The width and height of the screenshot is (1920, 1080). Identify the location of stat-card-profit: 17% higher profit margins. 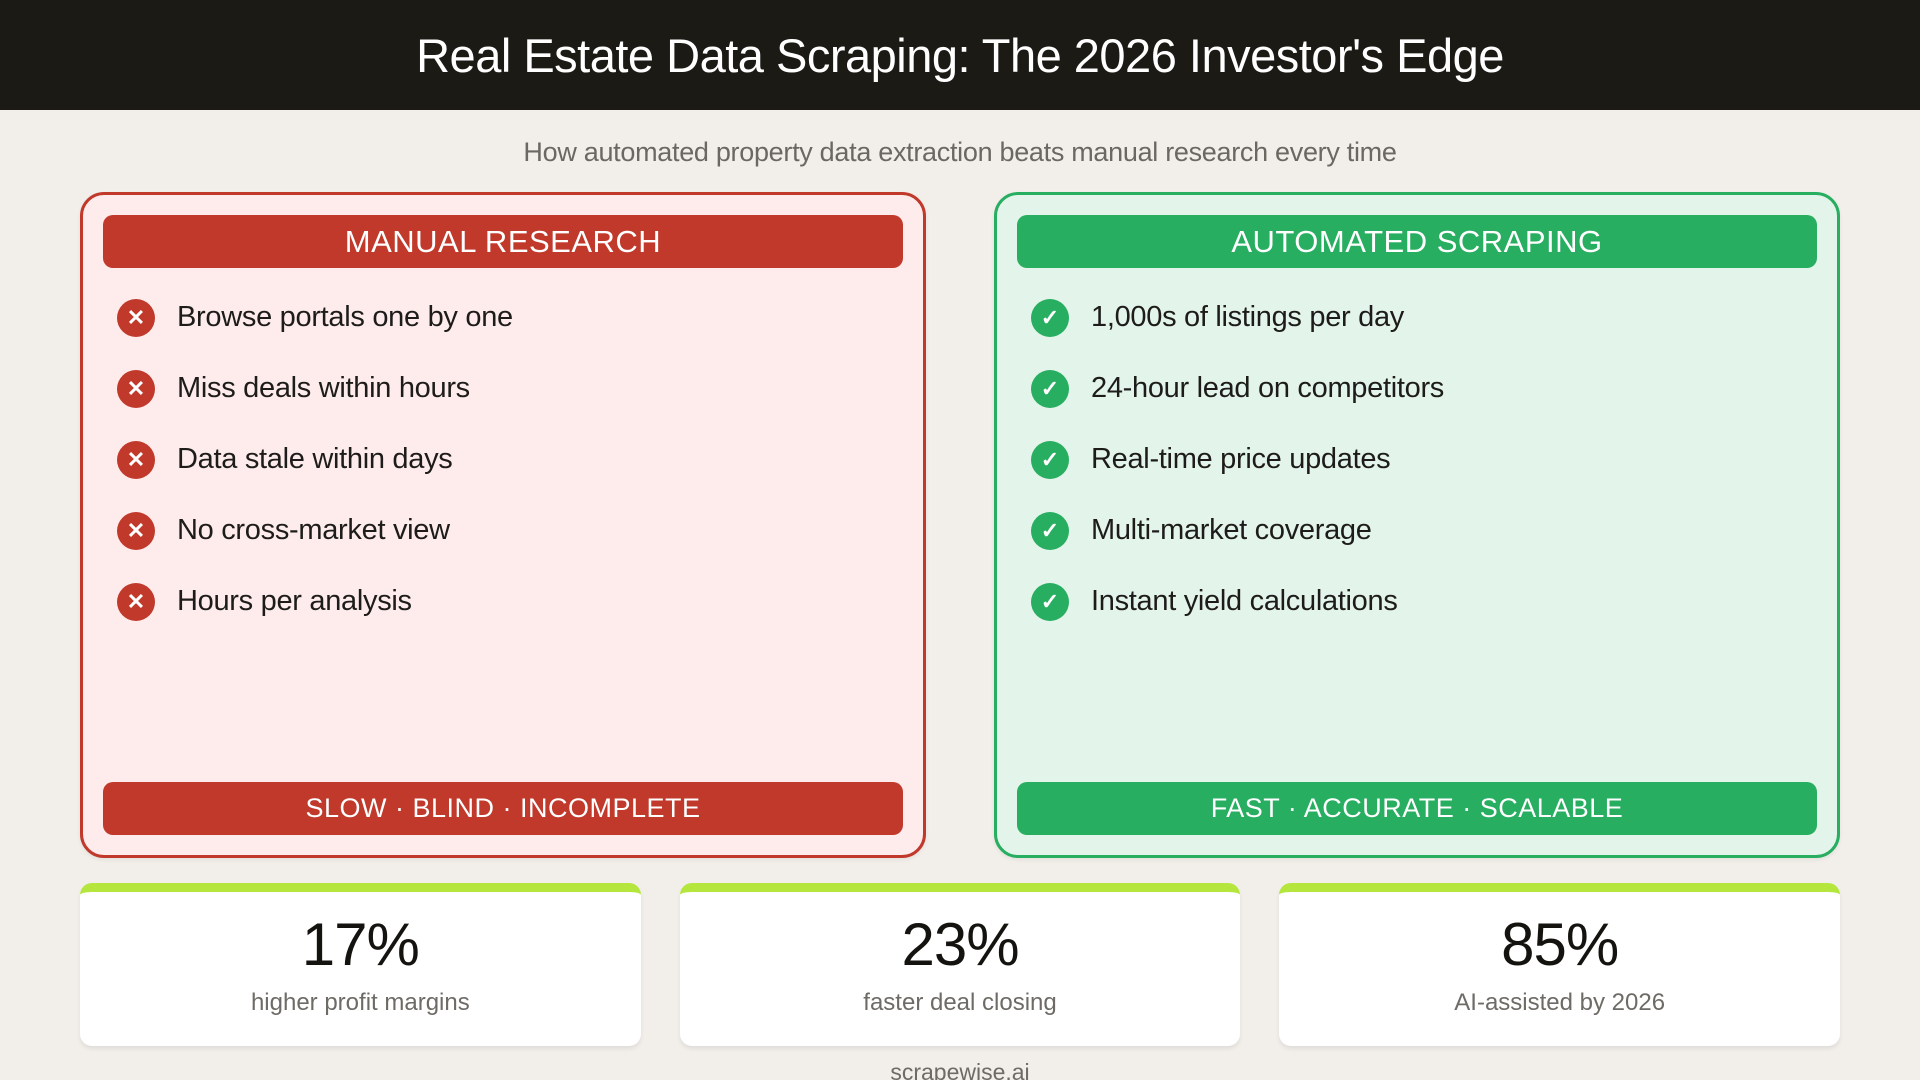
(360, 964).